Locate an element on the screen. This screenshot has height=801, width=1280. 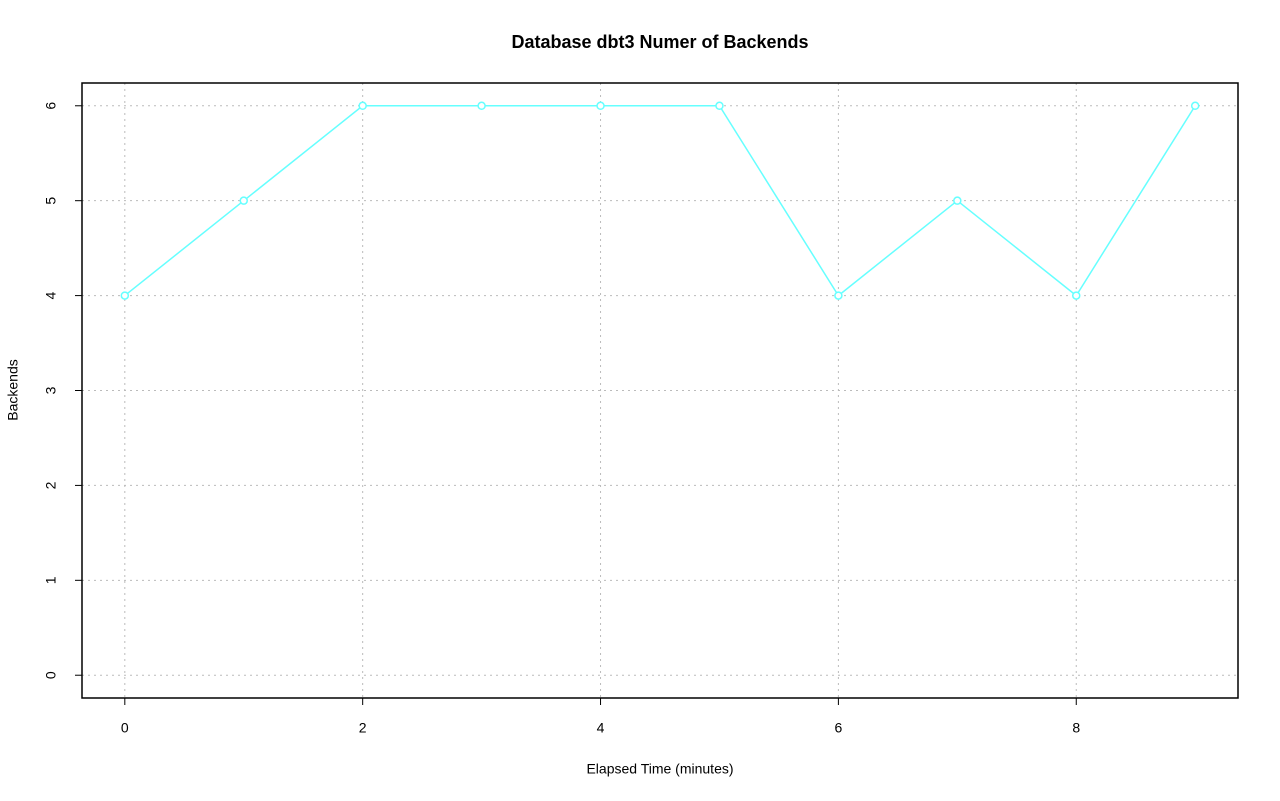
x-tick-label: 2 is located at coordinates (363, 728).